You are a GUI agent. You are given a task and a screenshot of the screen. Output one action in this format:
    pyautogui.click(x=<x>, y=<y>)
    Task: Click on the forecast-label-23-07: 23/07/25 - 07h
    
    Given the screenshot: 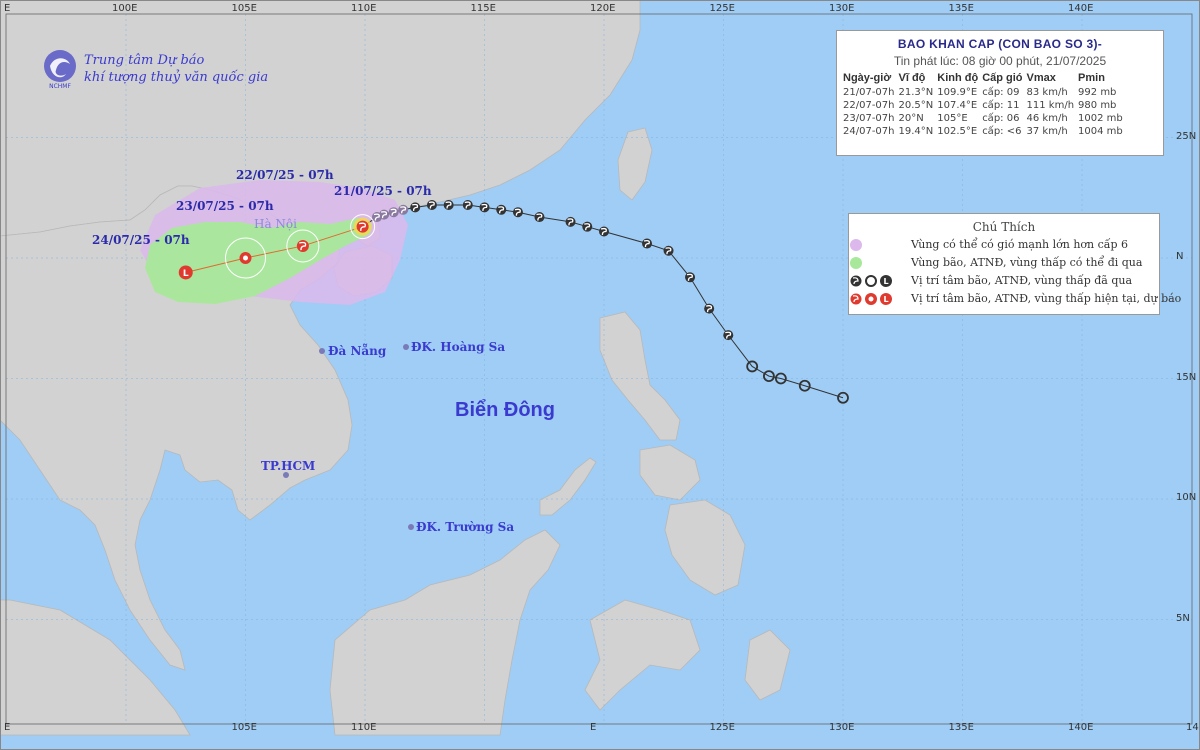 What is the action you would take?
    pyautogui.click(x=225, y=206)
    